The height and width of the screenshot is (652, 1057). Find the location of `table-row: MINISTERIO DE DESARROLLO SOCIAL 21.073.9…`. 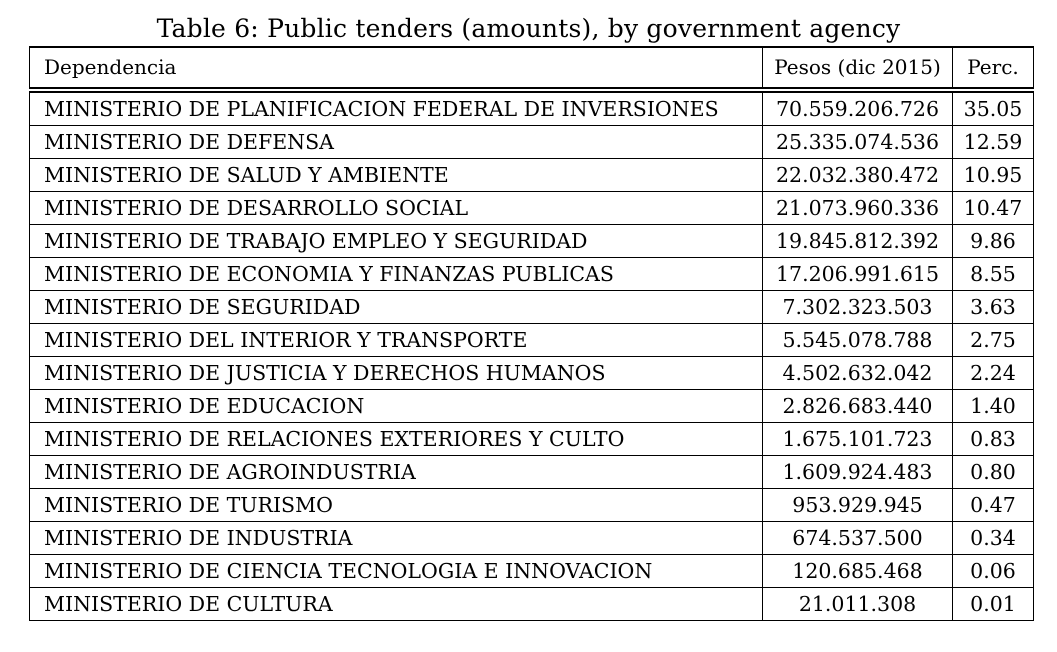

table-row: MINISTERIO DE DESARROLLO SOCIAL 21.073.9… is located at coordinates (531, 208).